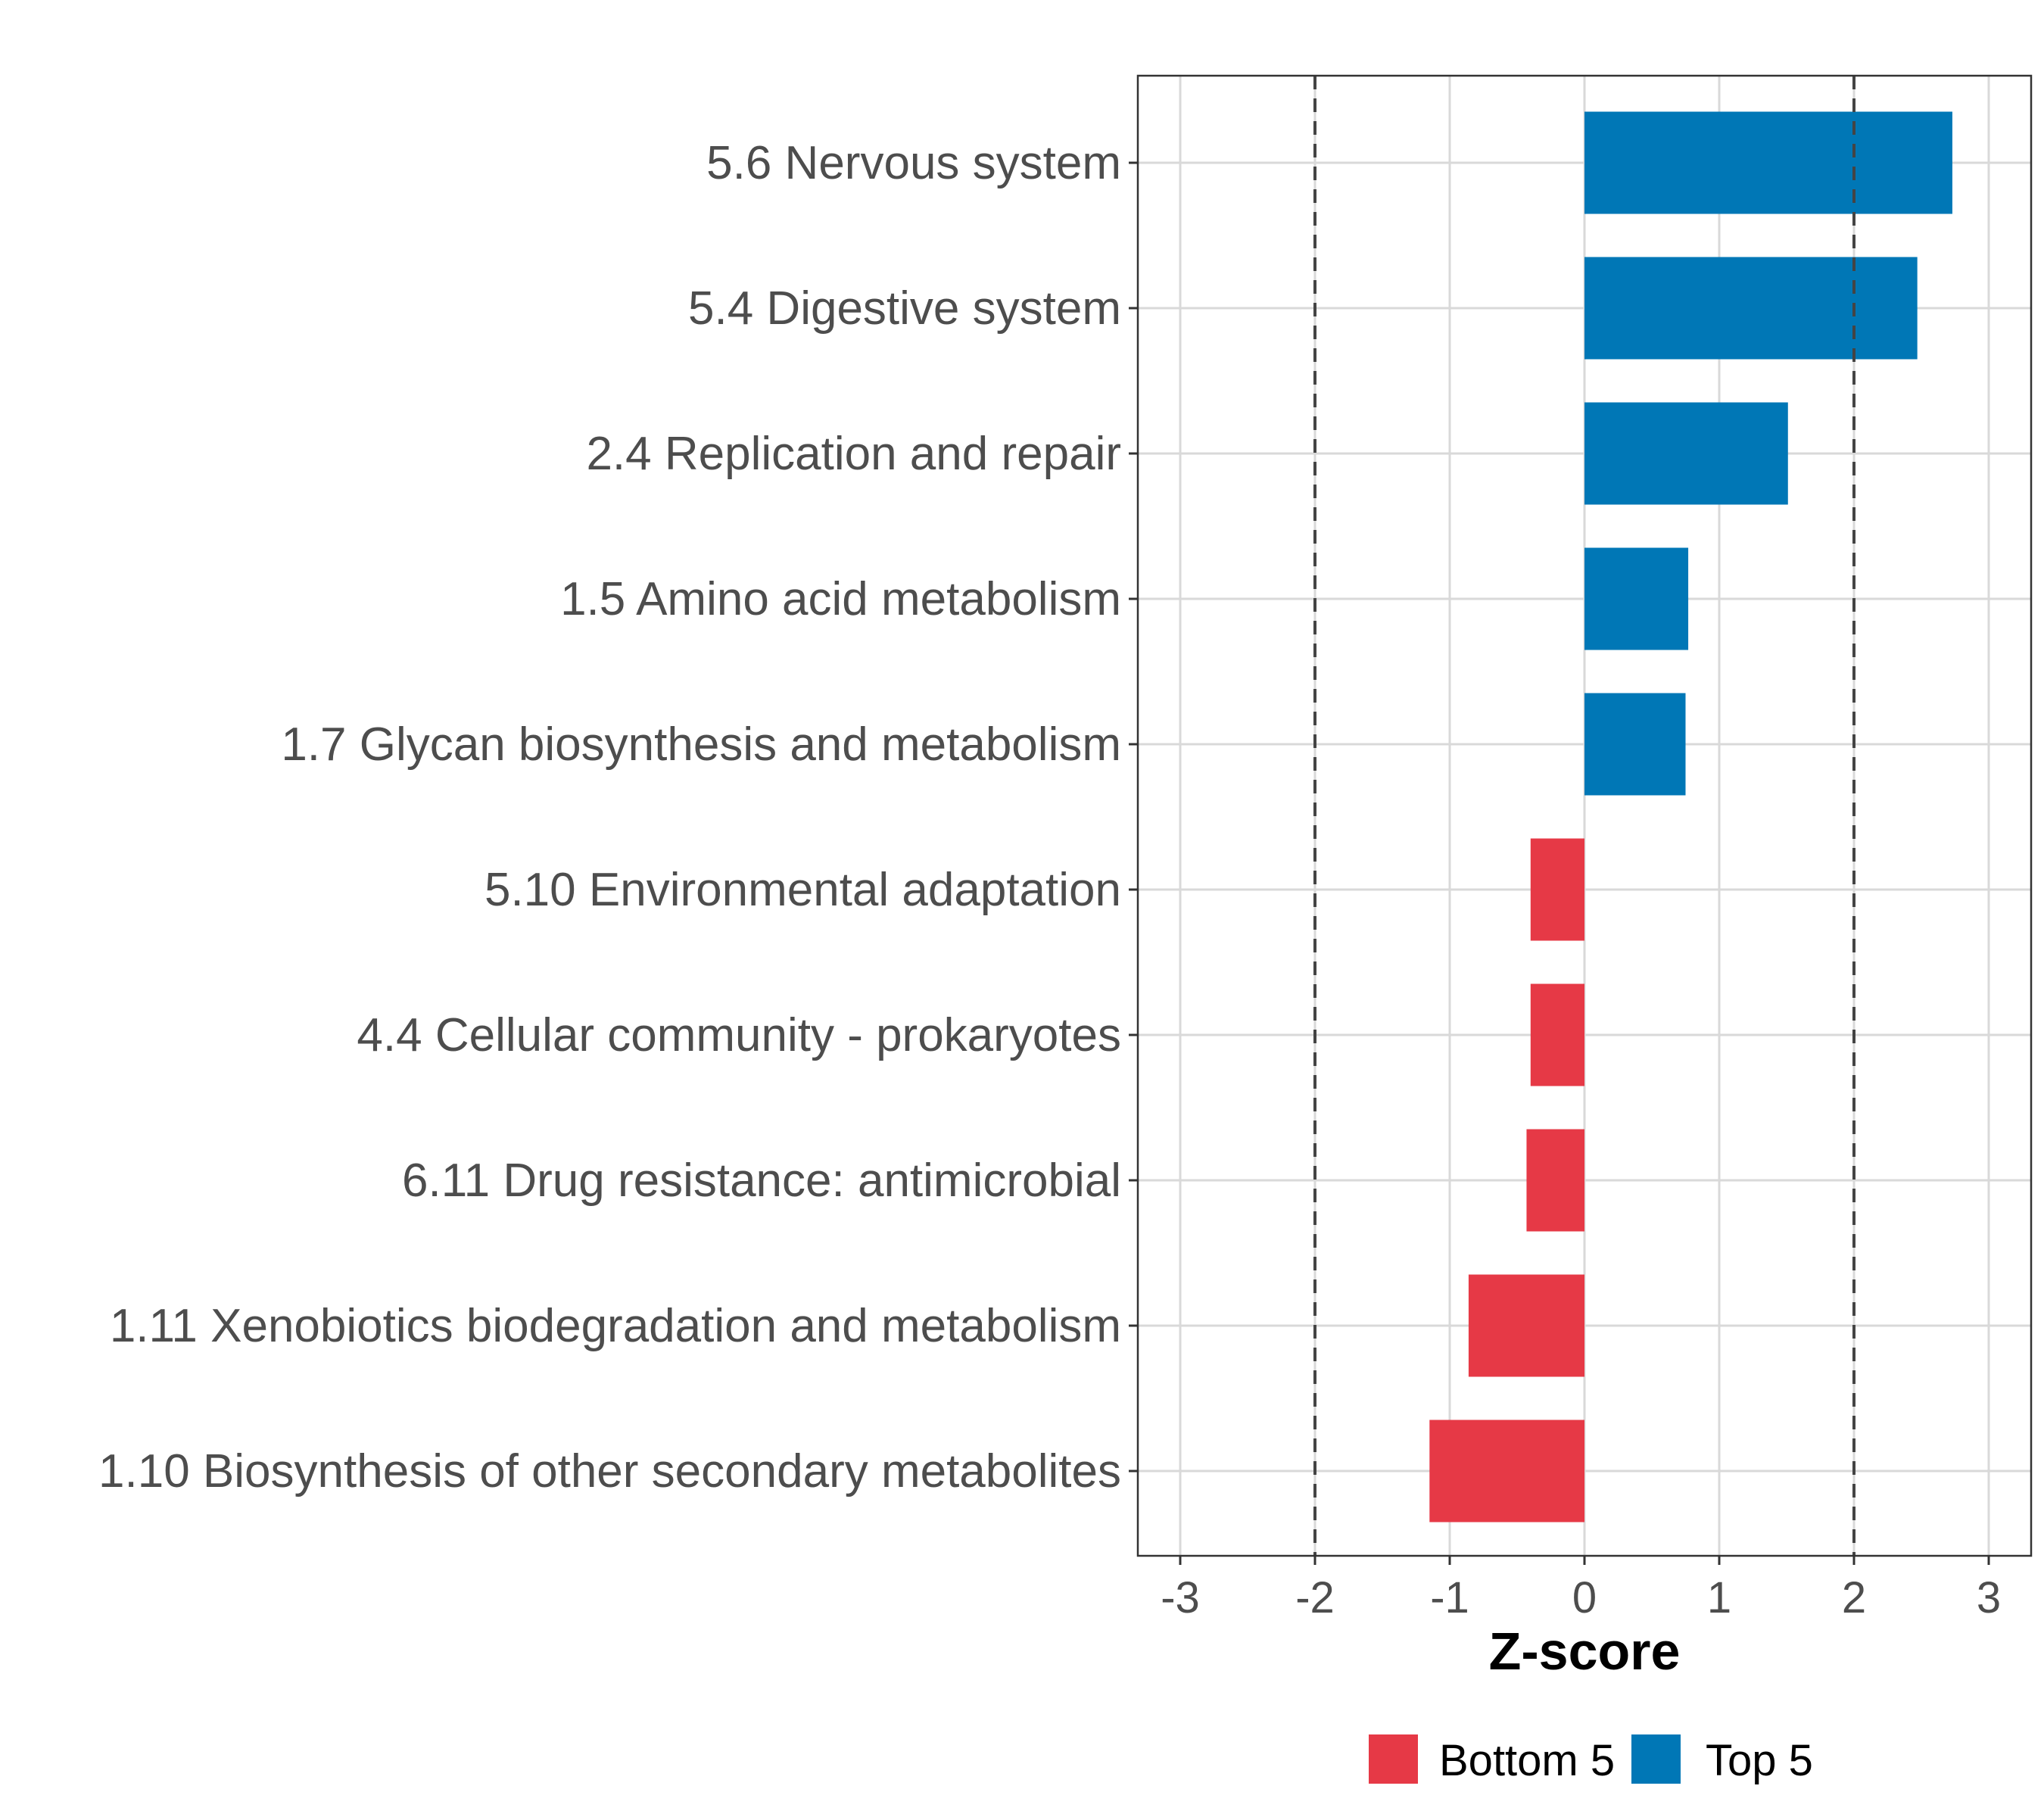 This screenshot has height=1817, width=2044. Describe the element at coordinates (701, 744) in the screenshot. I see `category-label: 1.7 Glycan biosynthesis and metabolism` at that location.